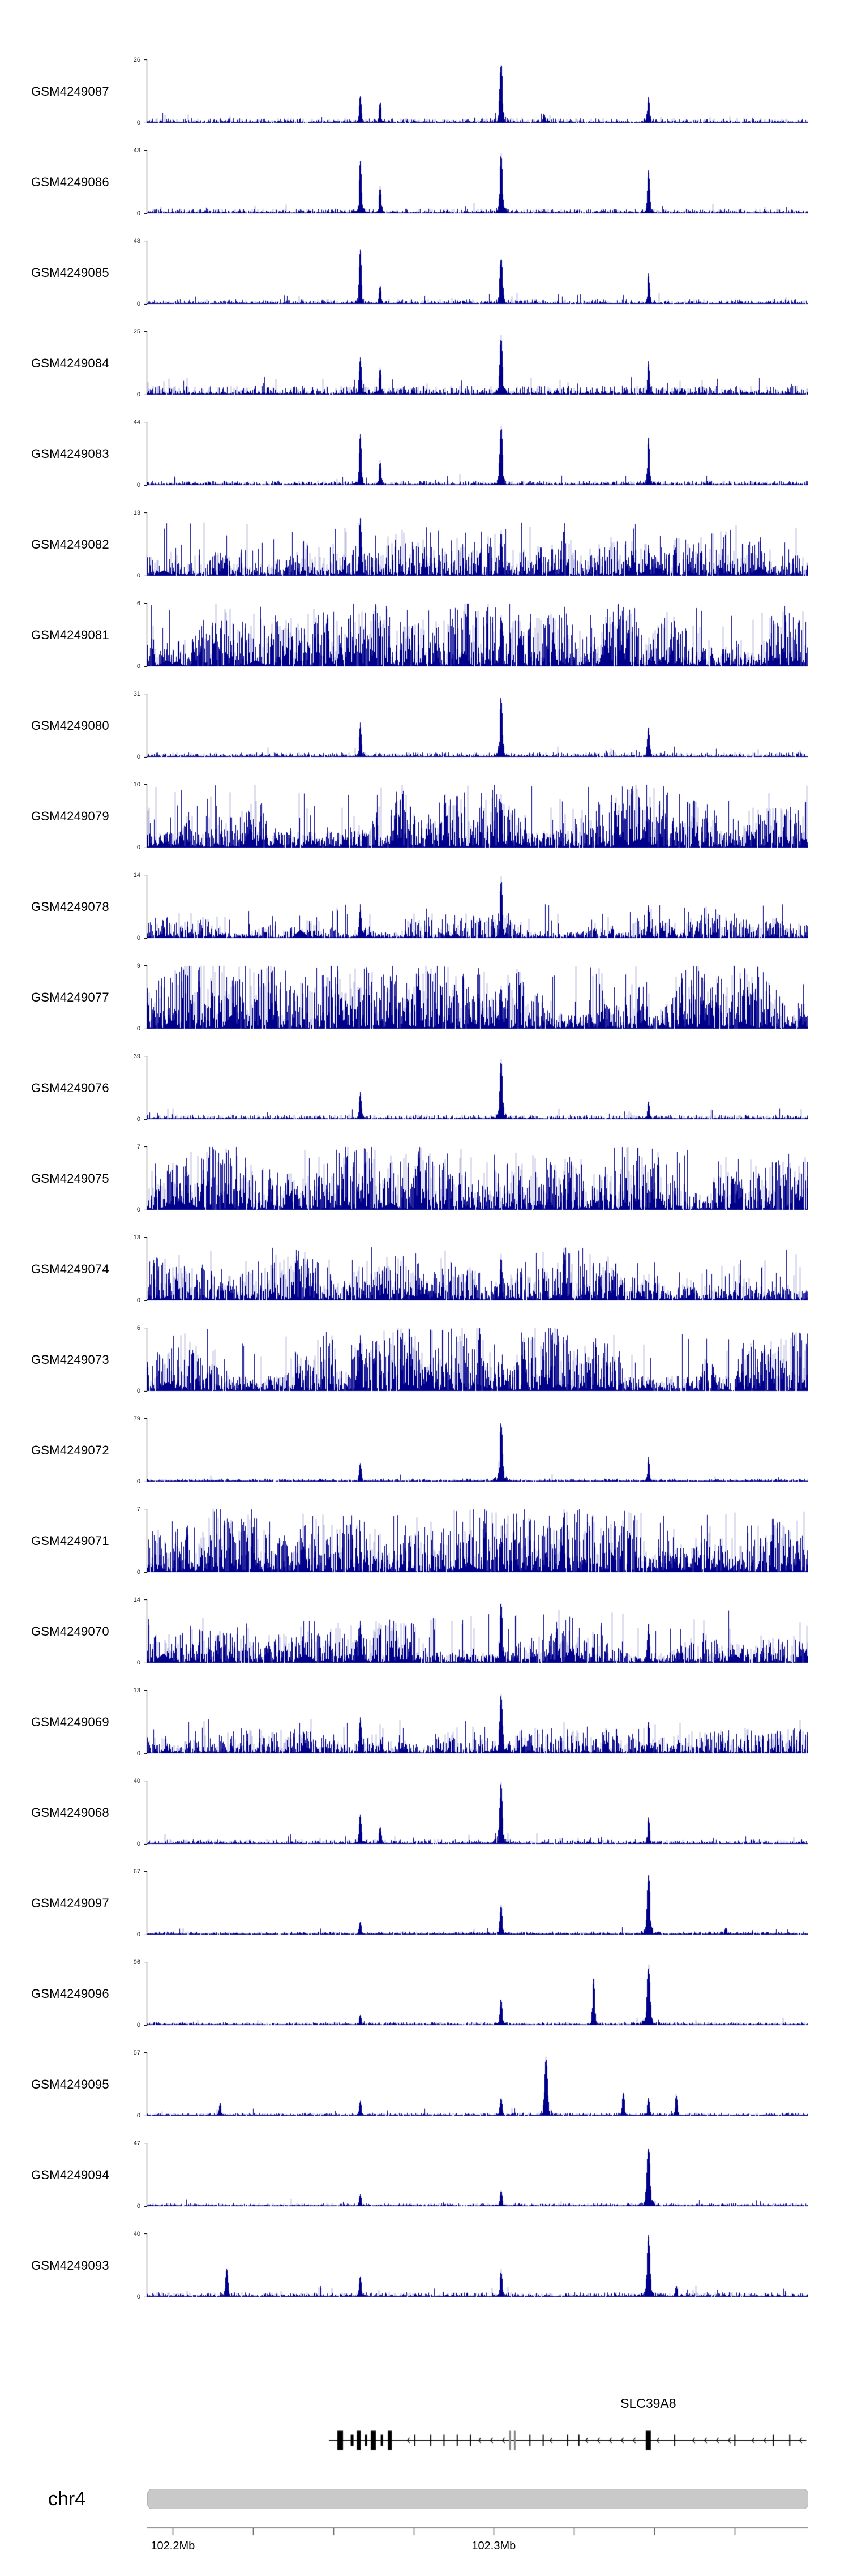  Describe the element at coordinates (424, 272) in the screenshot. I see `coverage-track: GSM4249085 48 0` at that location.